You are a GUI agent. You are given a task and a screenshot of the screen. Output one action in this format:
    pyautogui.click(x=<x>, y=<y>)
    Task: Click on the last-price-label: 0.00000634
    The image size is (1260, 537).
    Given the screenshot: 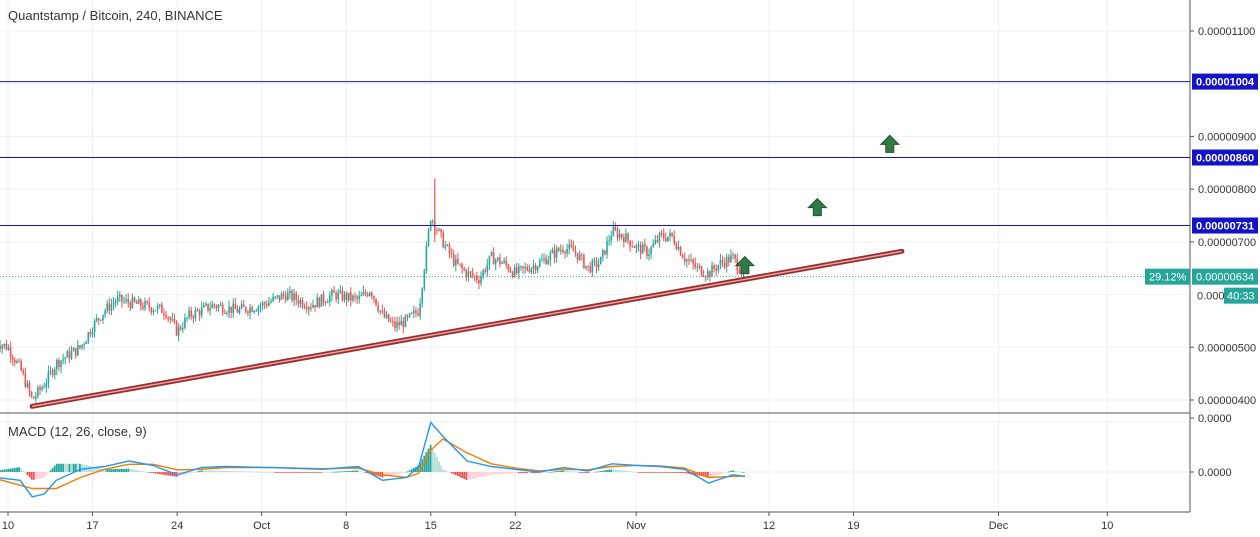 What is the action you would take?
    pyautogui.click(x=1225, y=278)
    